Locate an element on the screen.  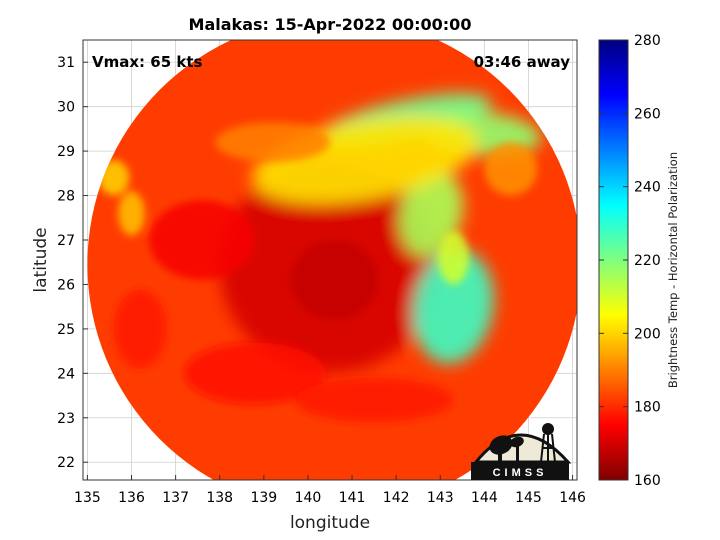
vmax-annotation: Vmax: 65 kts is located at coordinates (147, 62).